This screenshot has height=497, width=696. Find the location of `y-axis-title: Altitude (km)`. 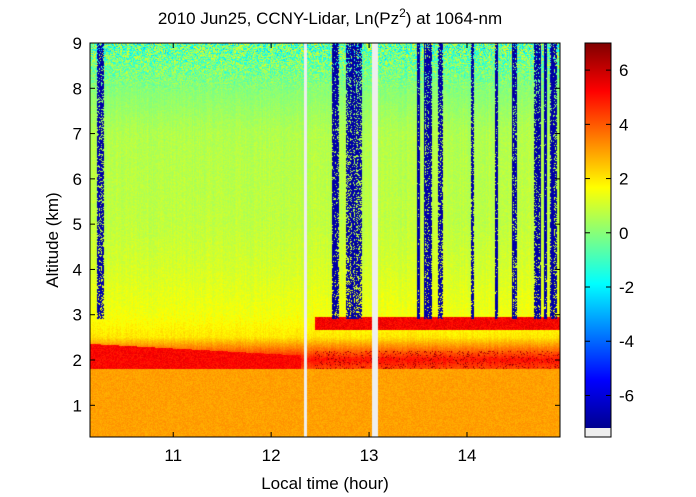

y-axis-title: Altitude (km) is located at coordinates (52, 239).